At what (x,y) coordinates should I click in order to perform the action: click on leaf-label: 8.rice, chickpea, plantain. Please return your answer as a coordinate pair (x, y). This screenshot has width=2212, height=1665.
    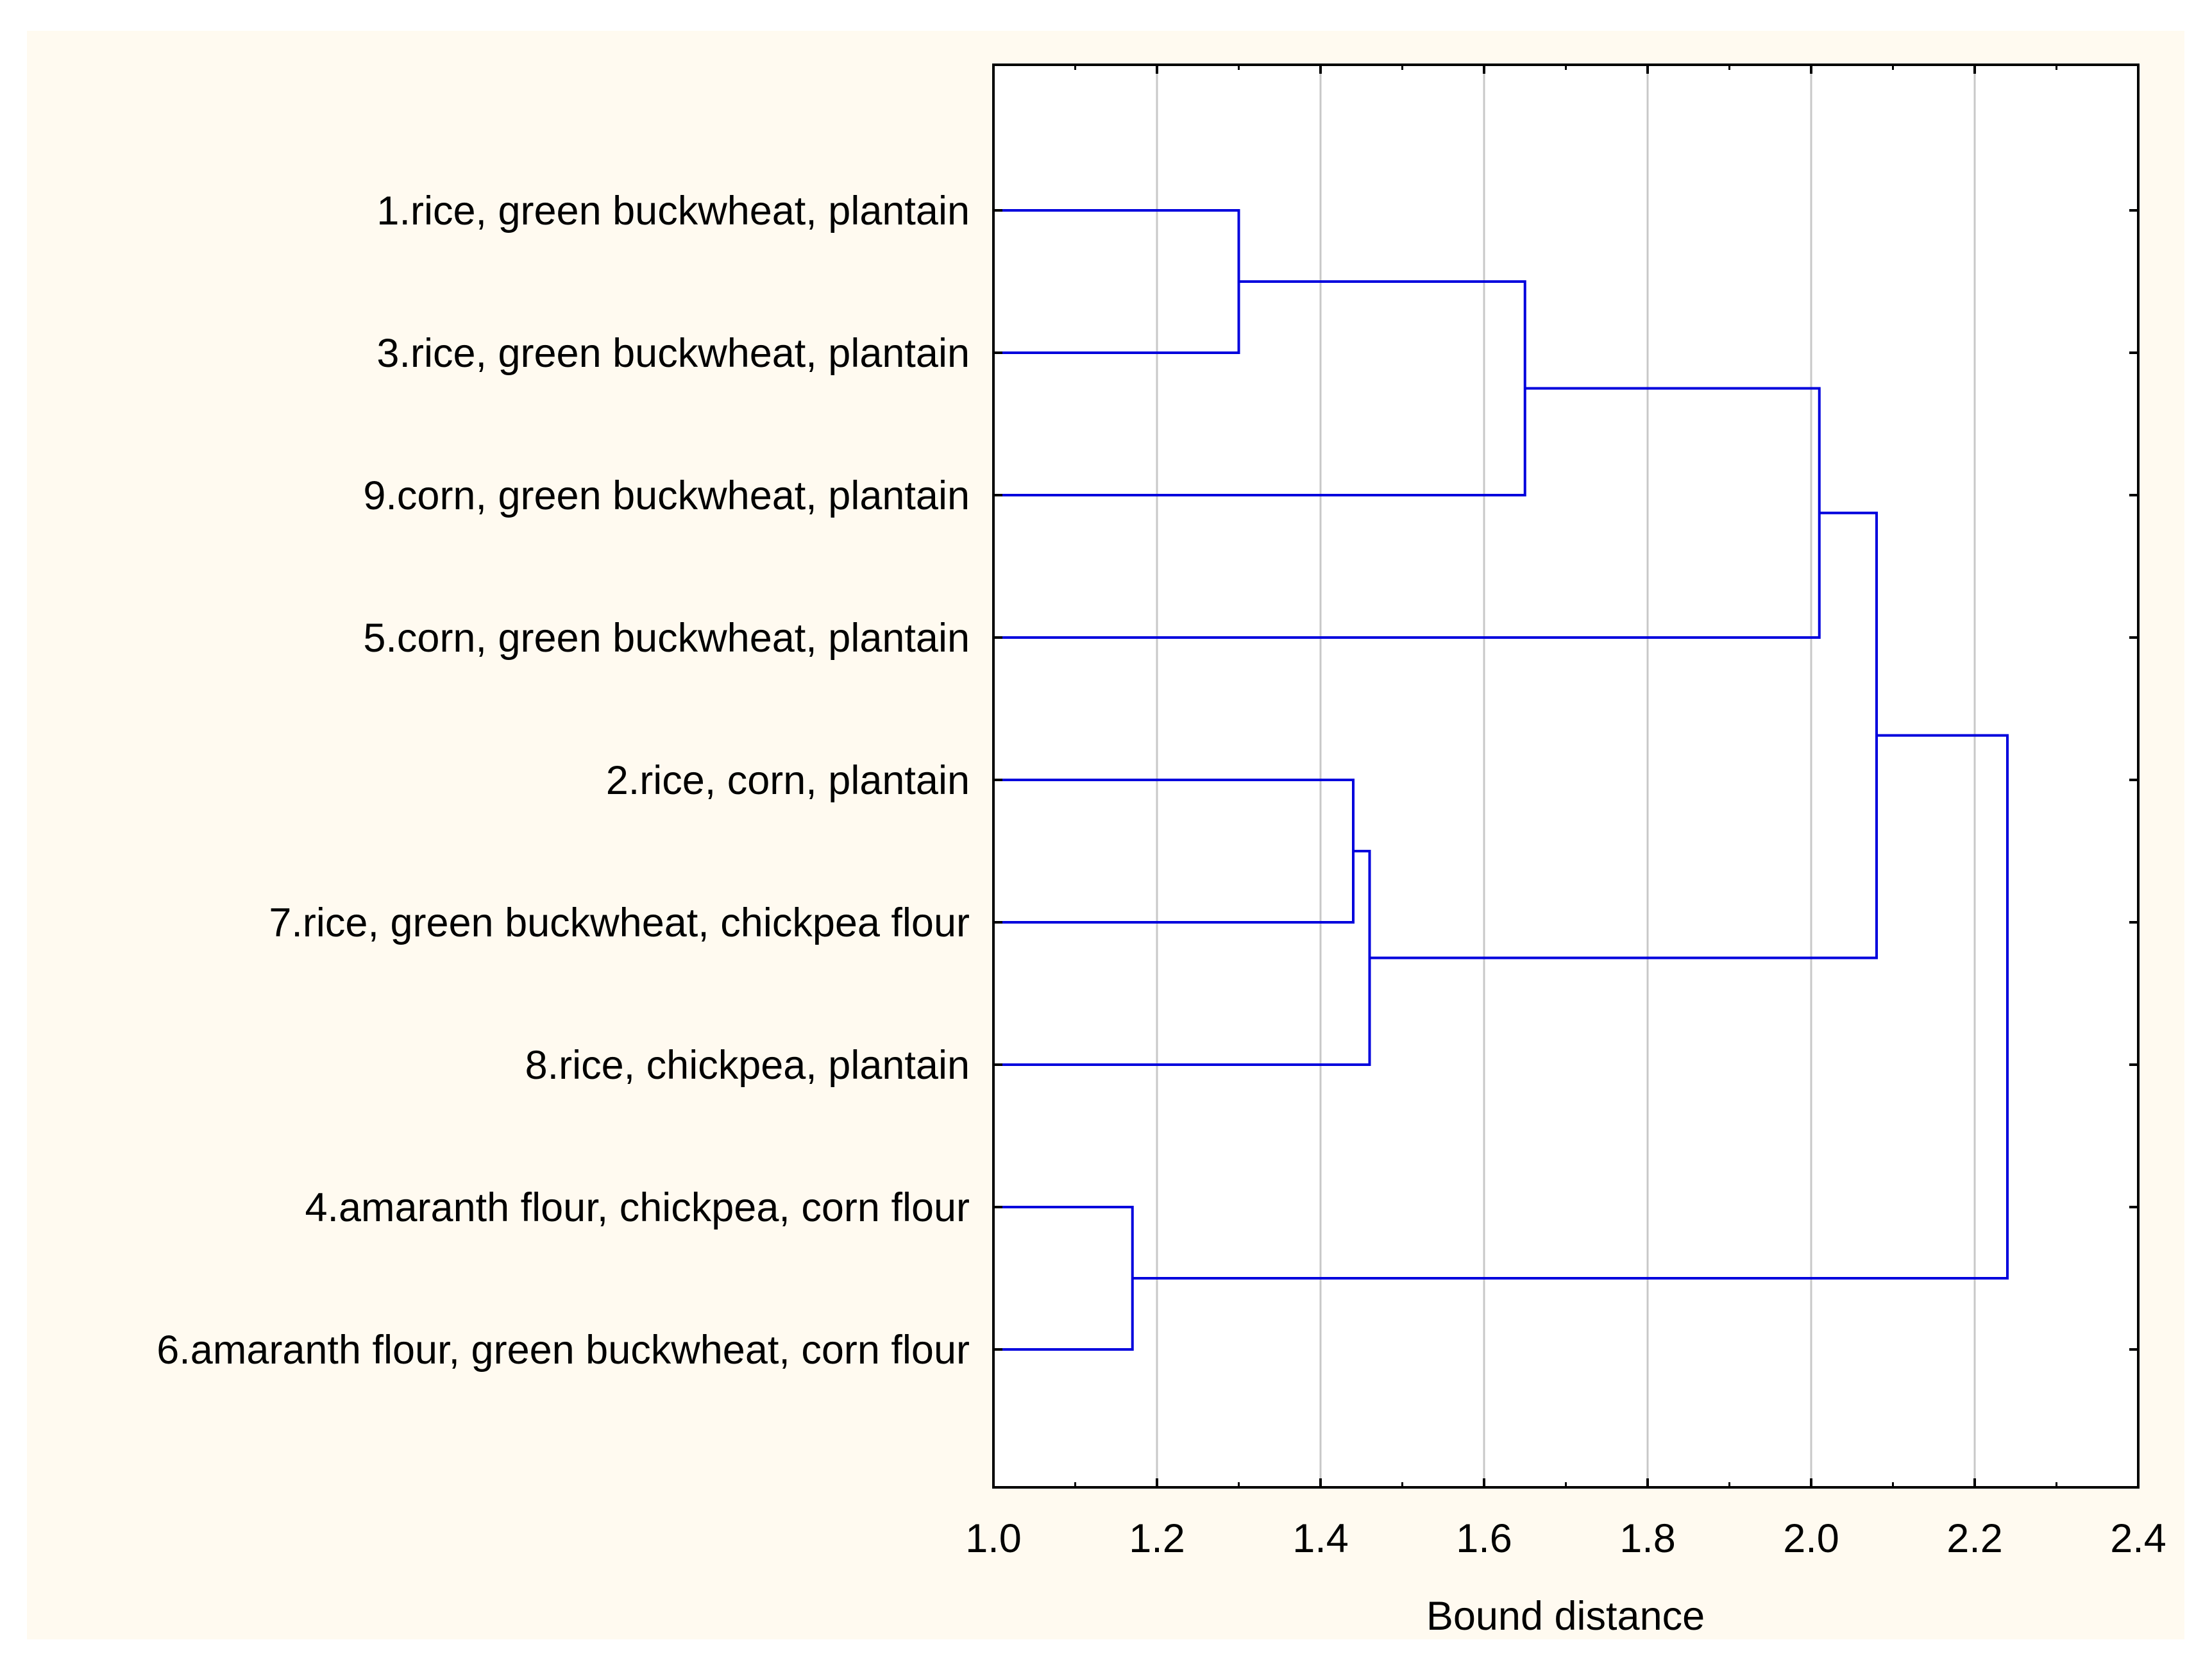
    Looking at the image, I should click on (747, 1065).